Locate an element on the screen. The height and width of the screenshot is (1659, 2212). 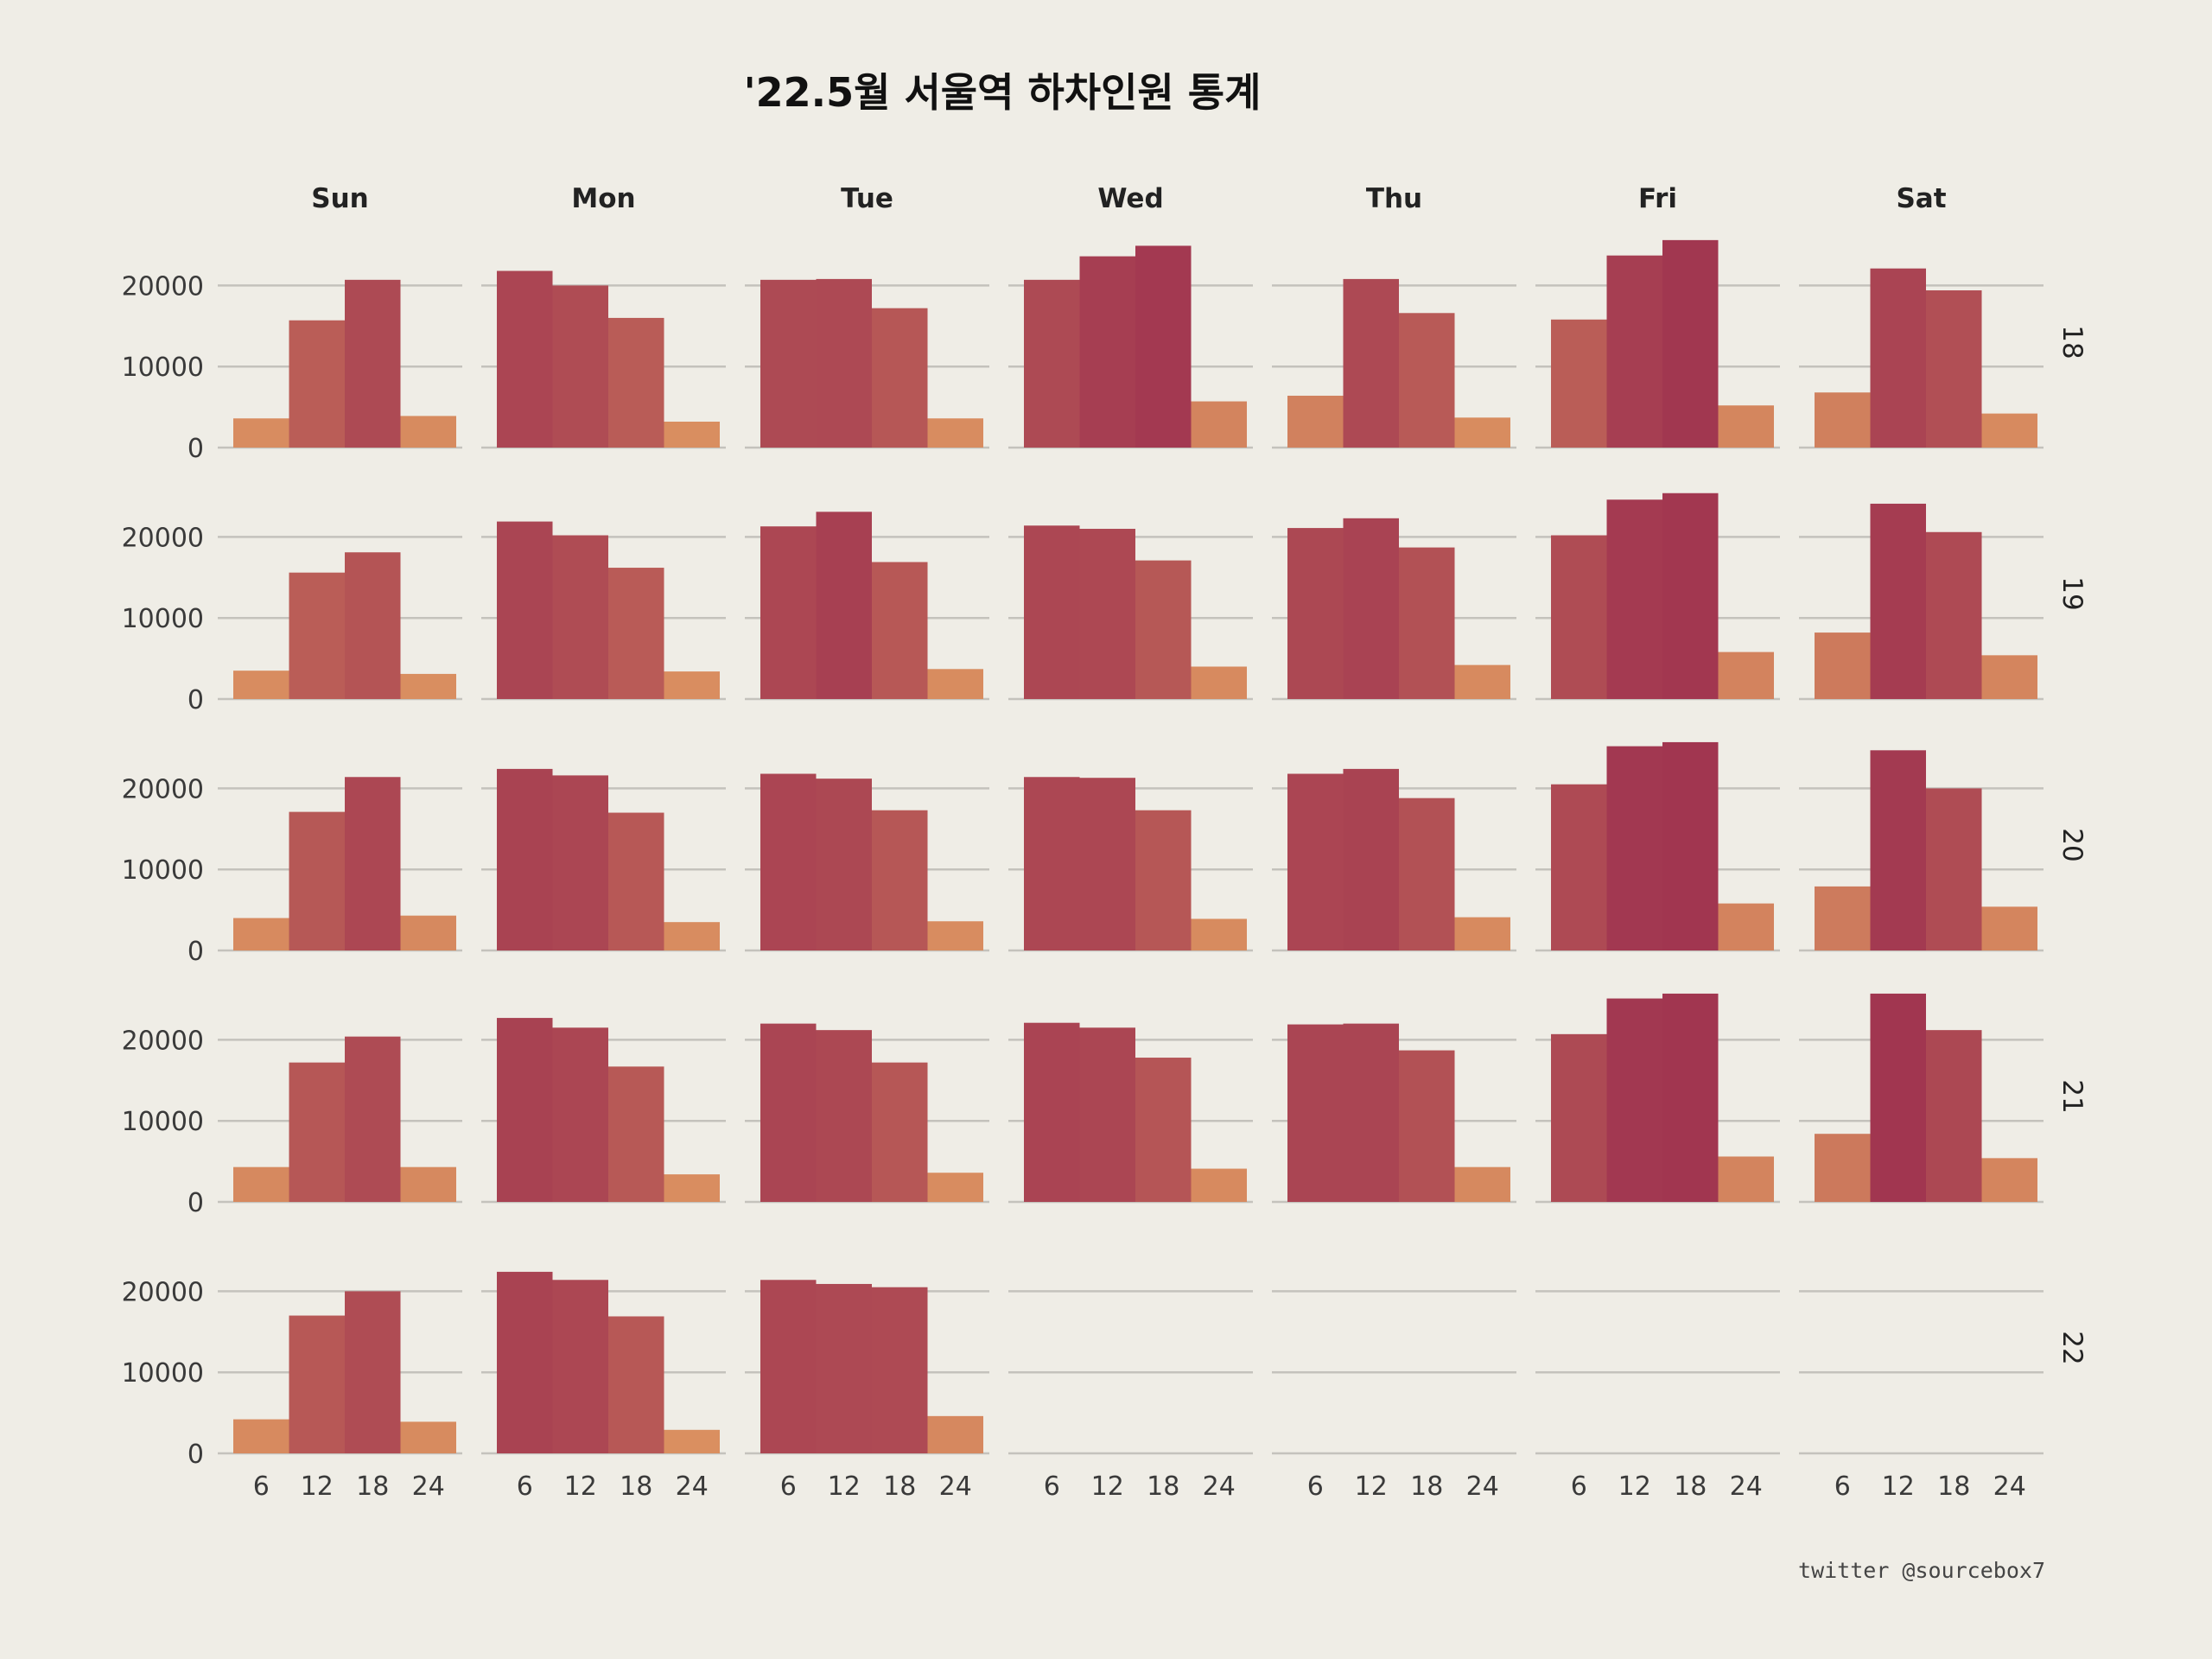
column-label-mon: Mon is located at coordinates (603, 198).